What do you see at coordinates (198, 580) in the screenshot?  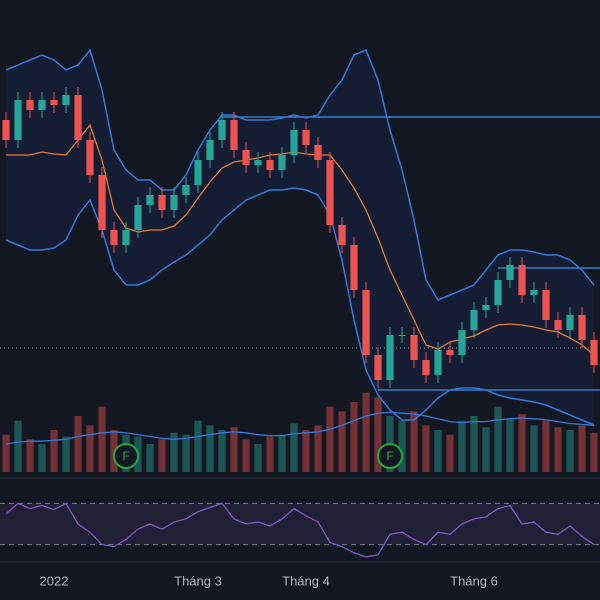 I see `x-tick-label: Tháng 3` at bounding box center [198, 580].